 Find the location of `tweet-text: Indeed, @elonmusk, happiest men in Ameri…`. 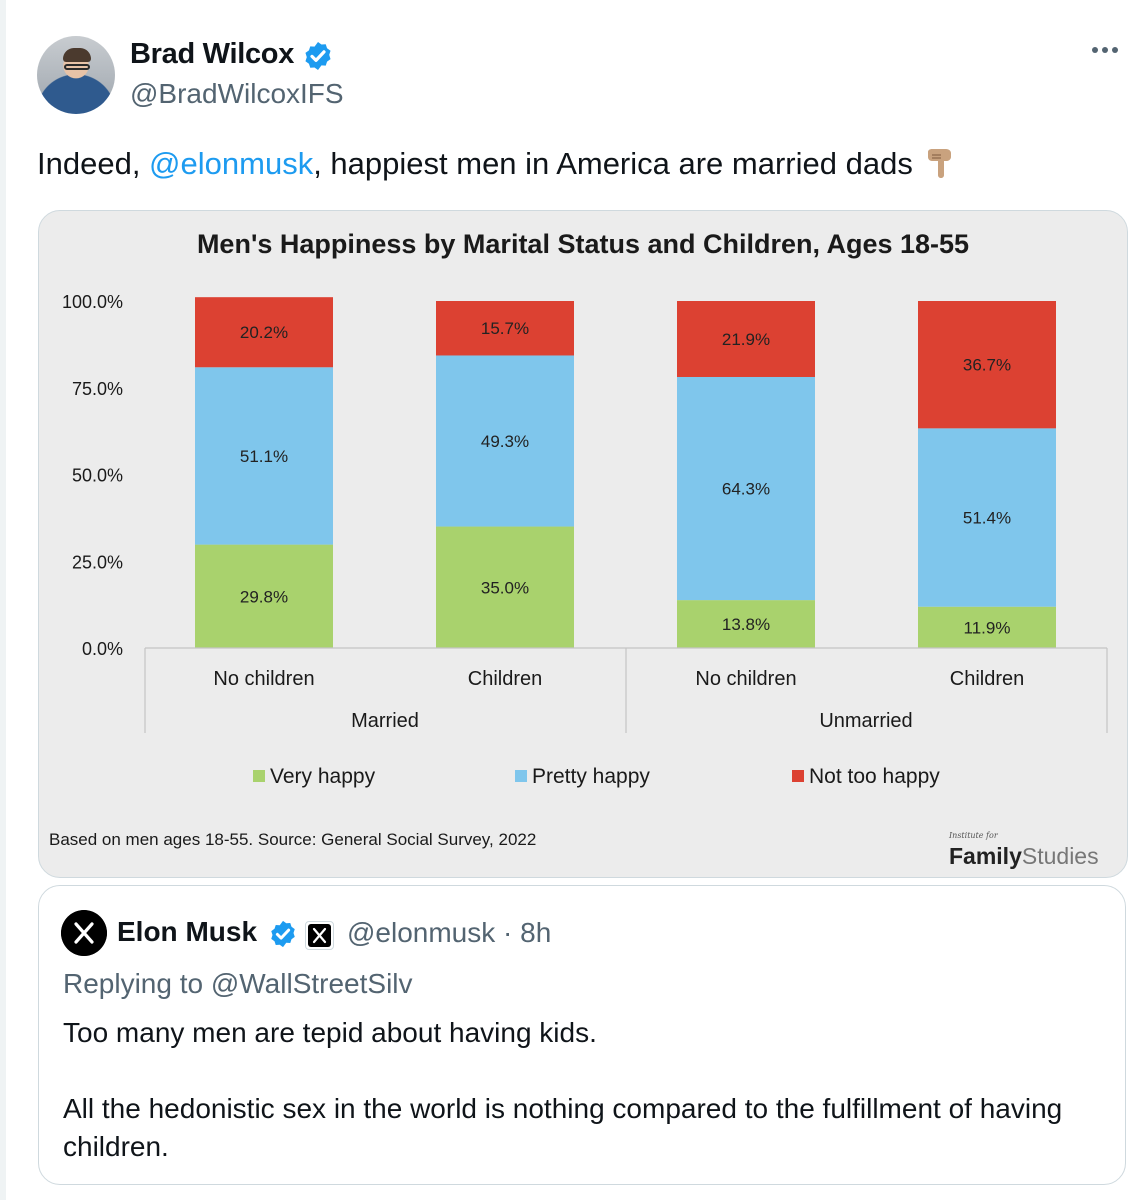

tweet-text: Indeed, @elonmusk, happiest men in Ameri… is located at coordinates (497, 164).